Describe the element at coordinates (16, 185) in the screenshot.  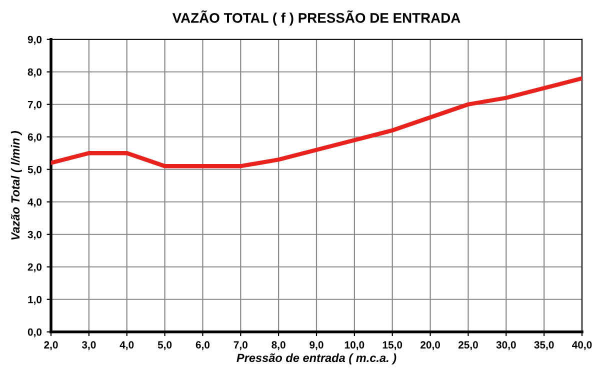
I see `y-axis-title: Vazão Total ( l/min )` at that location.